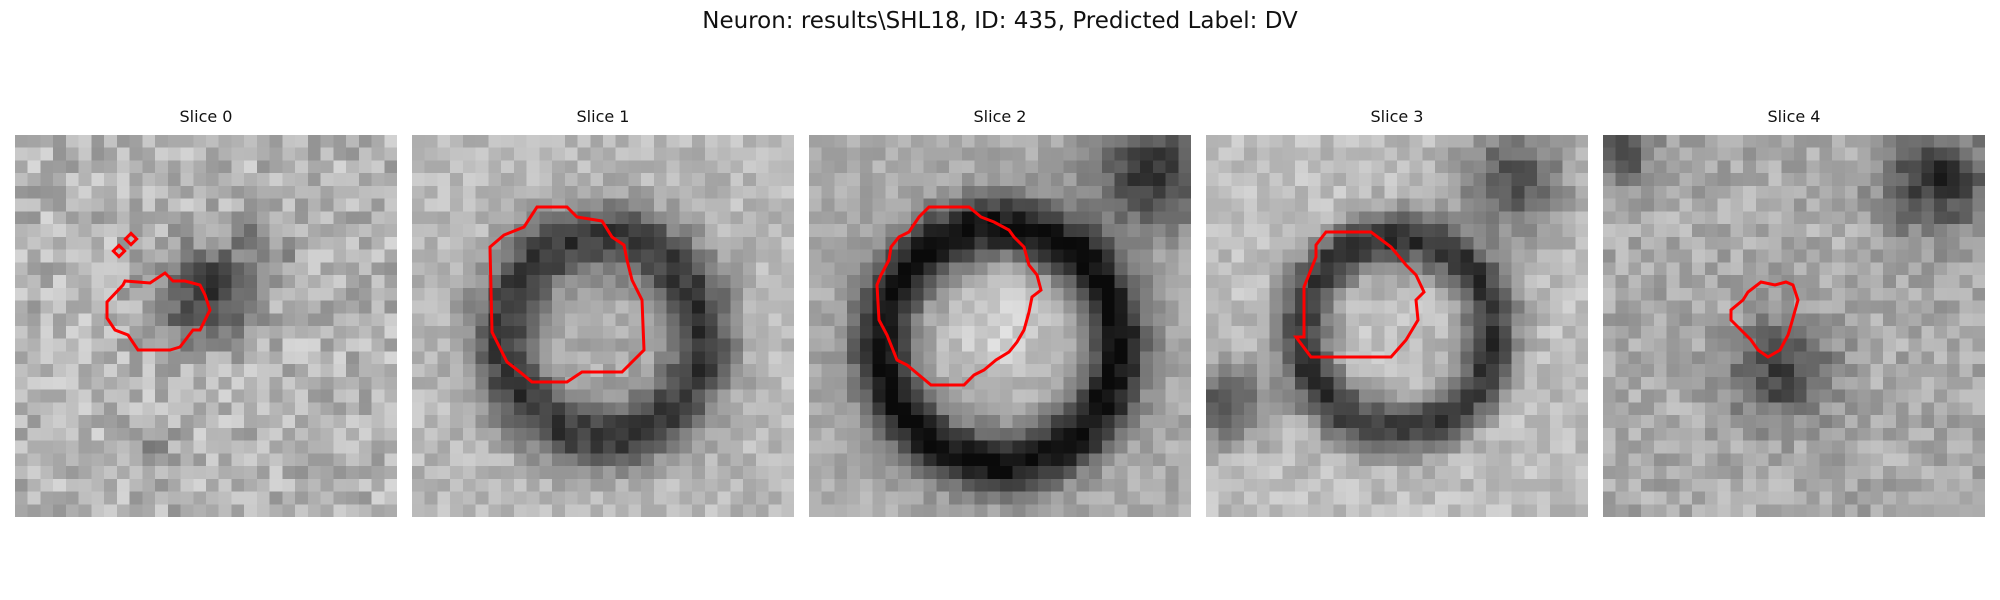  Describe the element at coordinates (206, 116) in the screenshot. I see `slice-title: Slice 0` at that location.